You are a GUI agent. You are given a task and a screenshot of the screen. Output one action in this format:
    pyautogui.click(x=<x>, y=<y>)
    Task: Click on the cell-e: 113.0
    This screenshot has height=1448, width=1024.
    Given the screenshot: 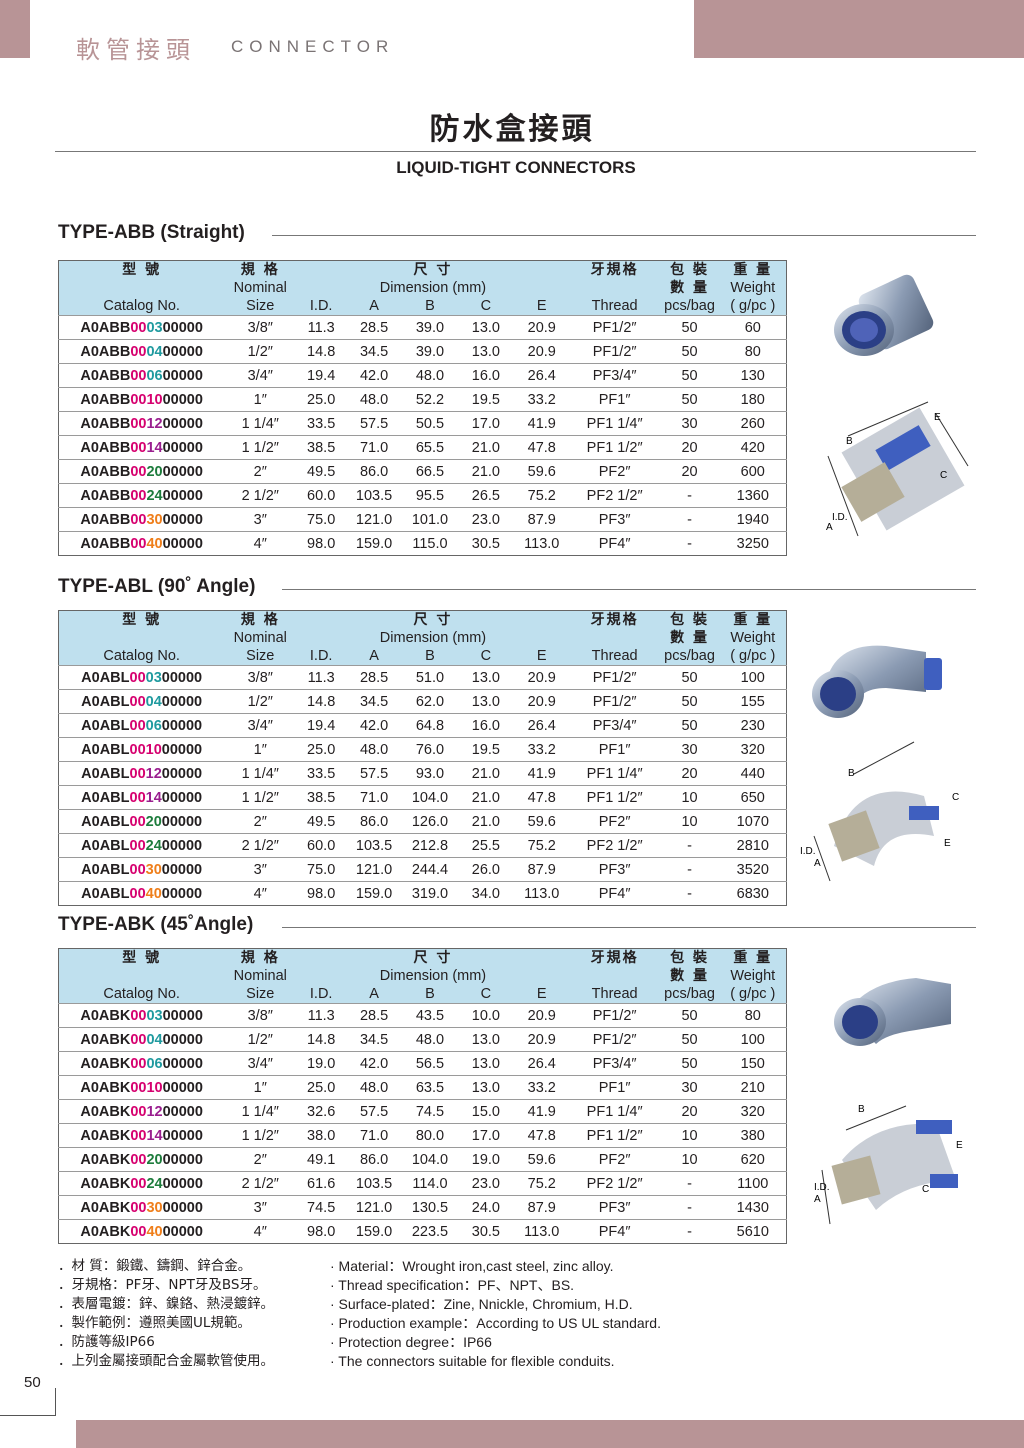 What is the action you would take?
    pyautogui.click(x=541, y=543)
    